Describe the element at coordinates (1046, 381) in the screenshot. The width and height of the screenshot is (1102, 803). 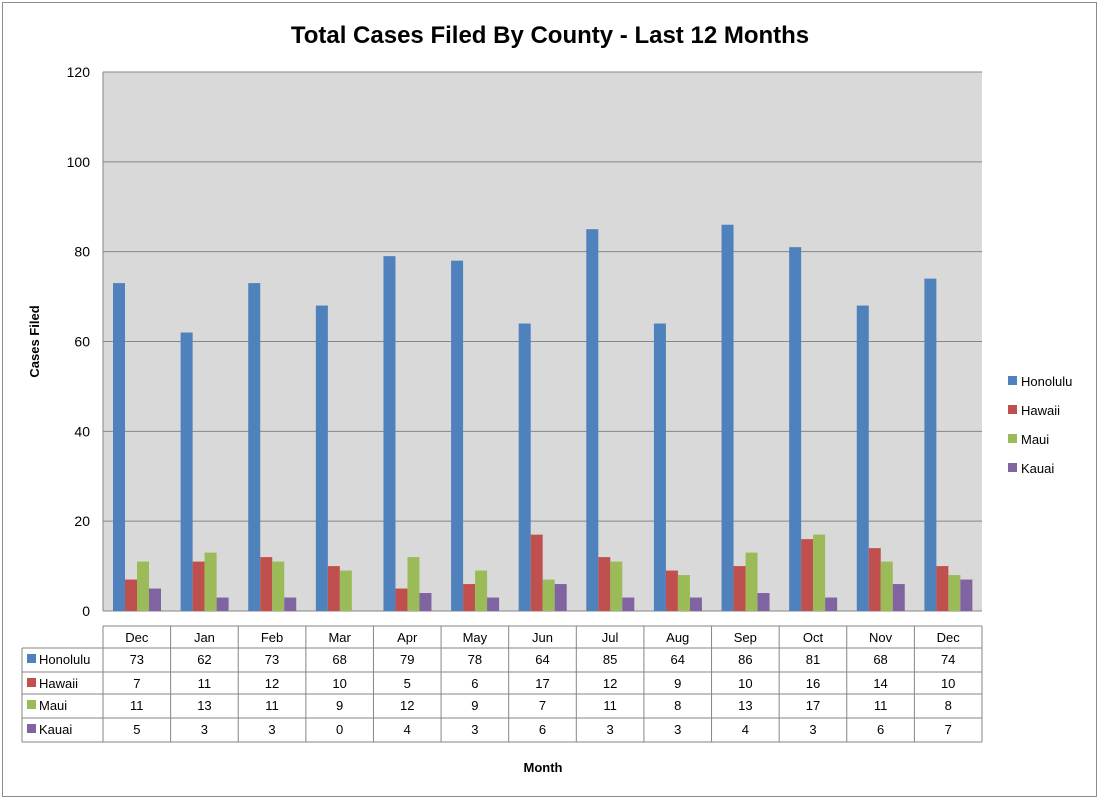
I see `legend-label: Honolulu` at that location.